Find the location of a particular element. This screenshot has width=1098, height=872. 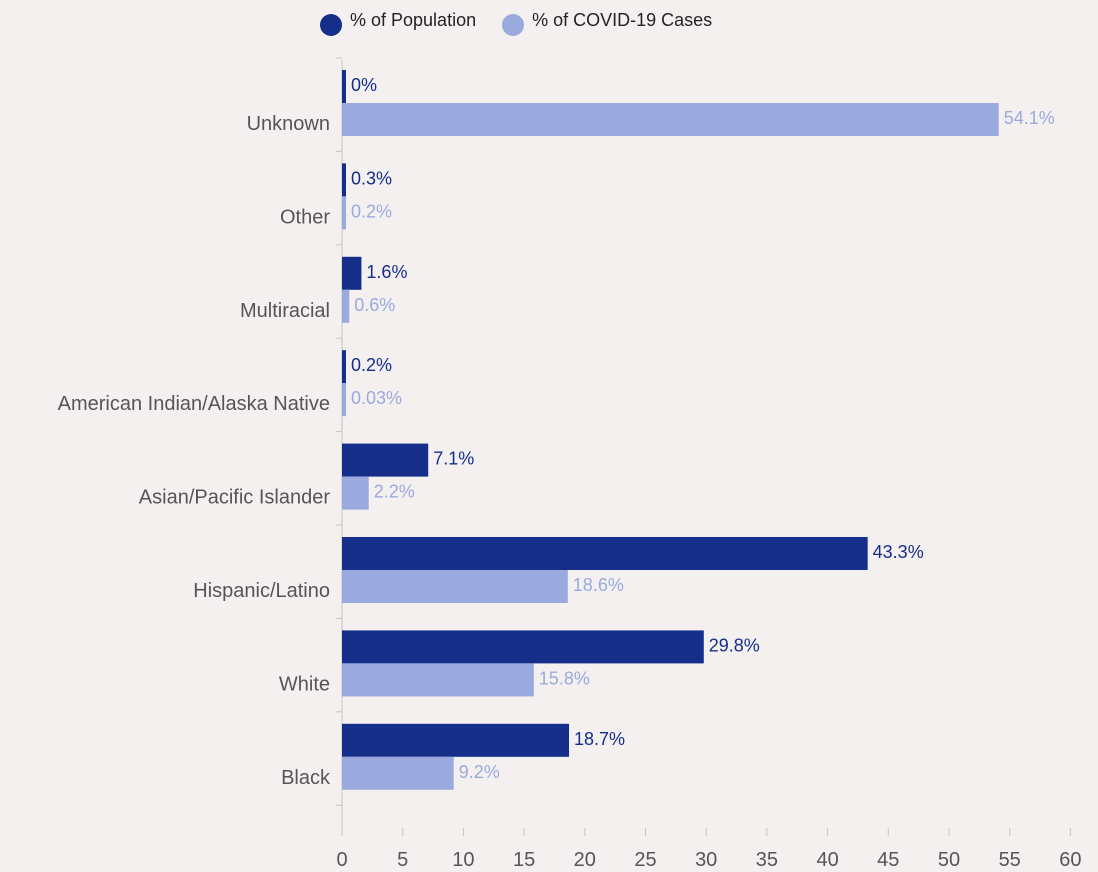

x-tick-label: 5 is located at coordinates (402, 860).